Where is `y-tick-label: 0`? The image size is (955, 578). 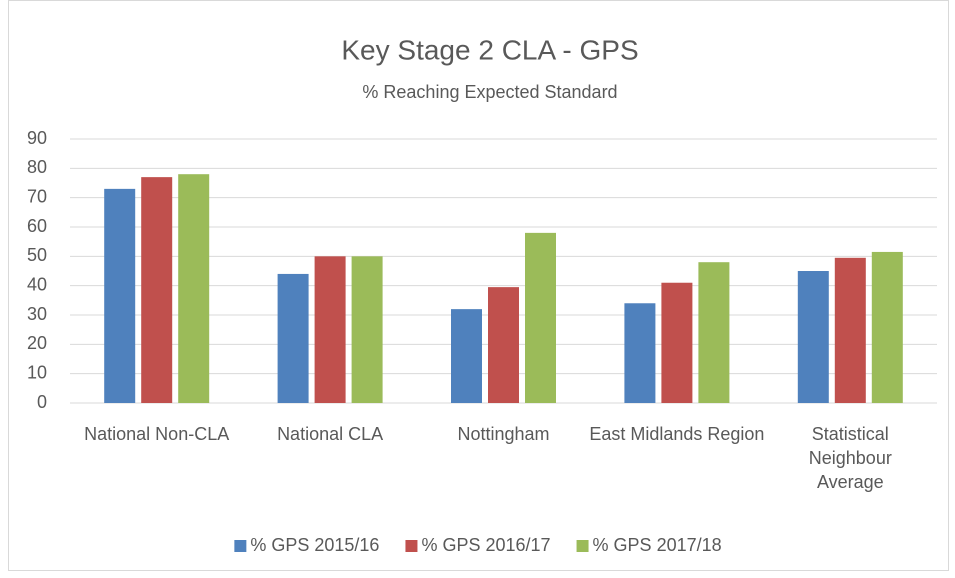
y-tick-label: 0 is located at coordinates (42, 402).